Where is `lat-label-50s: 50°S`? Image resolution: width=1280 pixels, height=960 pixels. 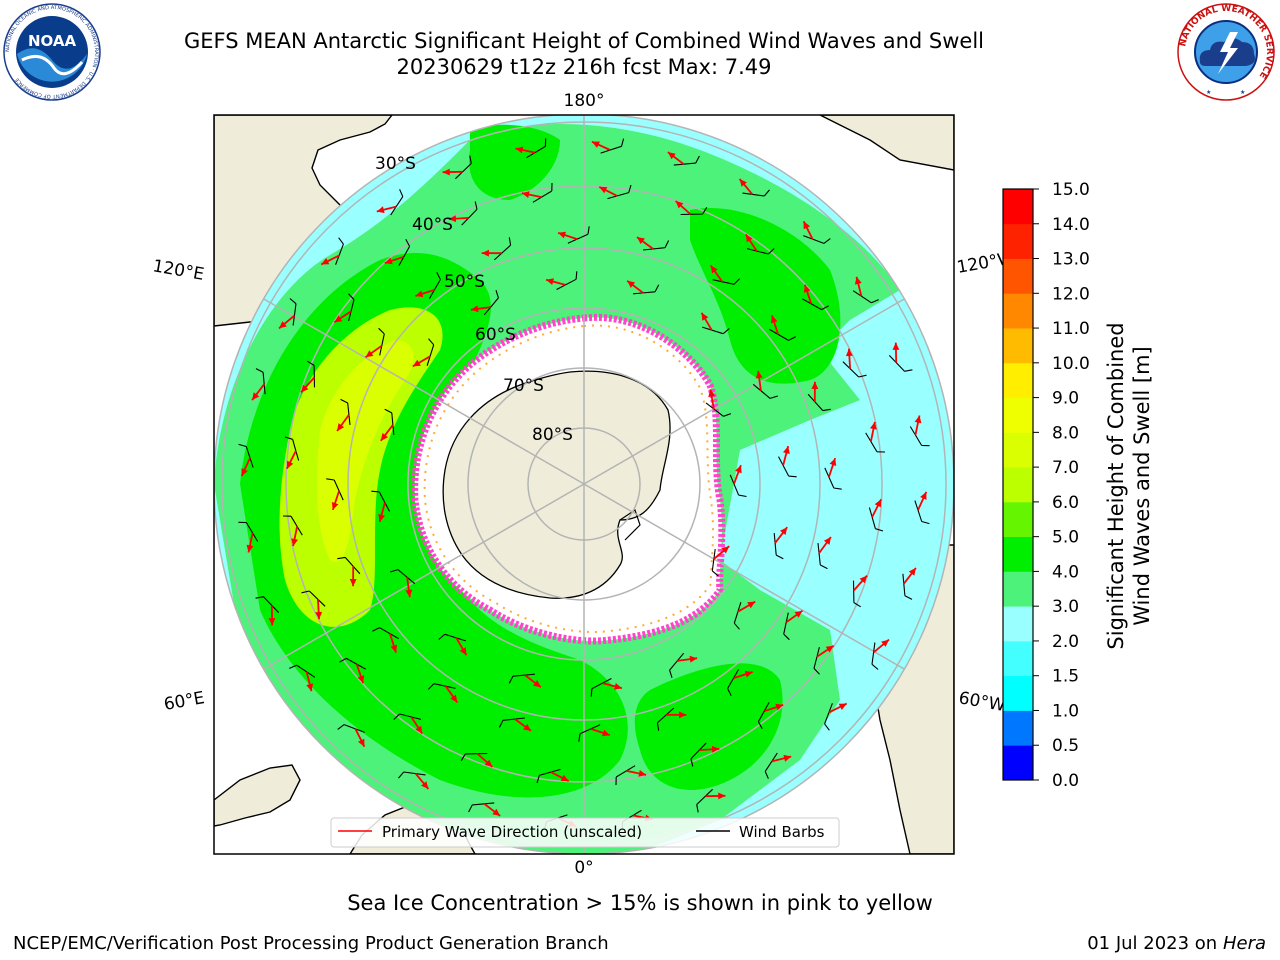
lat-label-50s: 50°S is located at coordinates (464, 282).